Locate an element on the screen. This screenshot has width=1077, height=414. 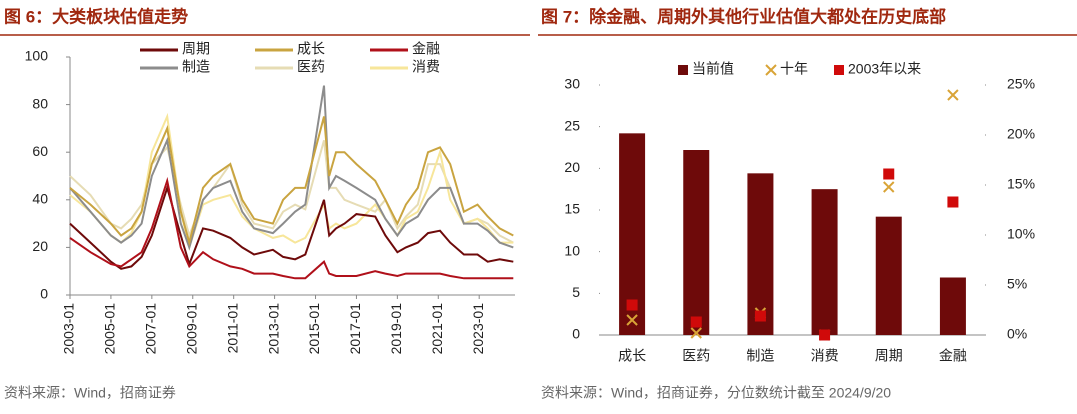
y-tick-label: 40 is located at coordinates (40, 199).